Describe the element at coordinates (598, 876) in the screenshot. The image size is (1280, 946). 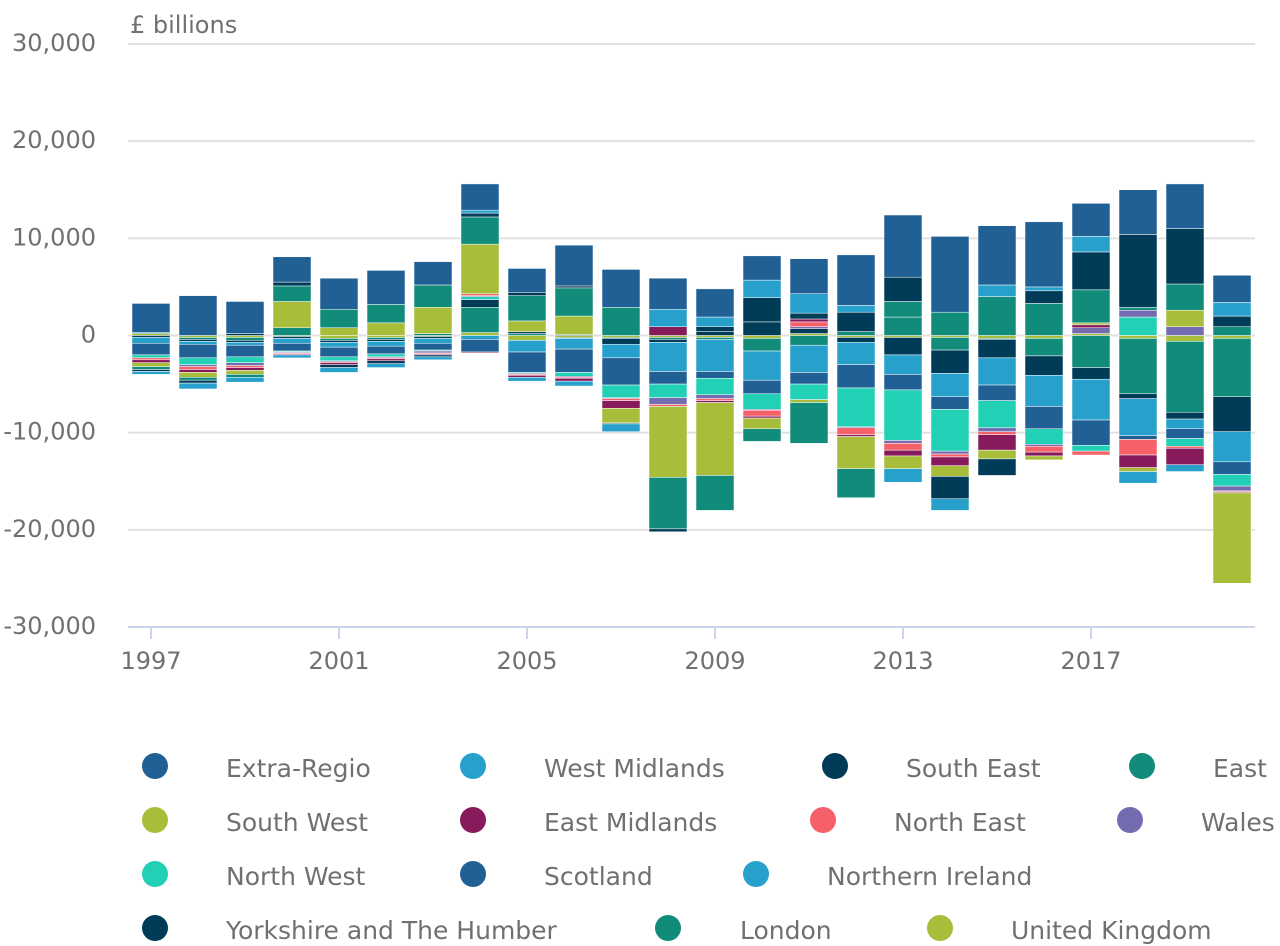
I see `legend-label: Scotland` at that location.